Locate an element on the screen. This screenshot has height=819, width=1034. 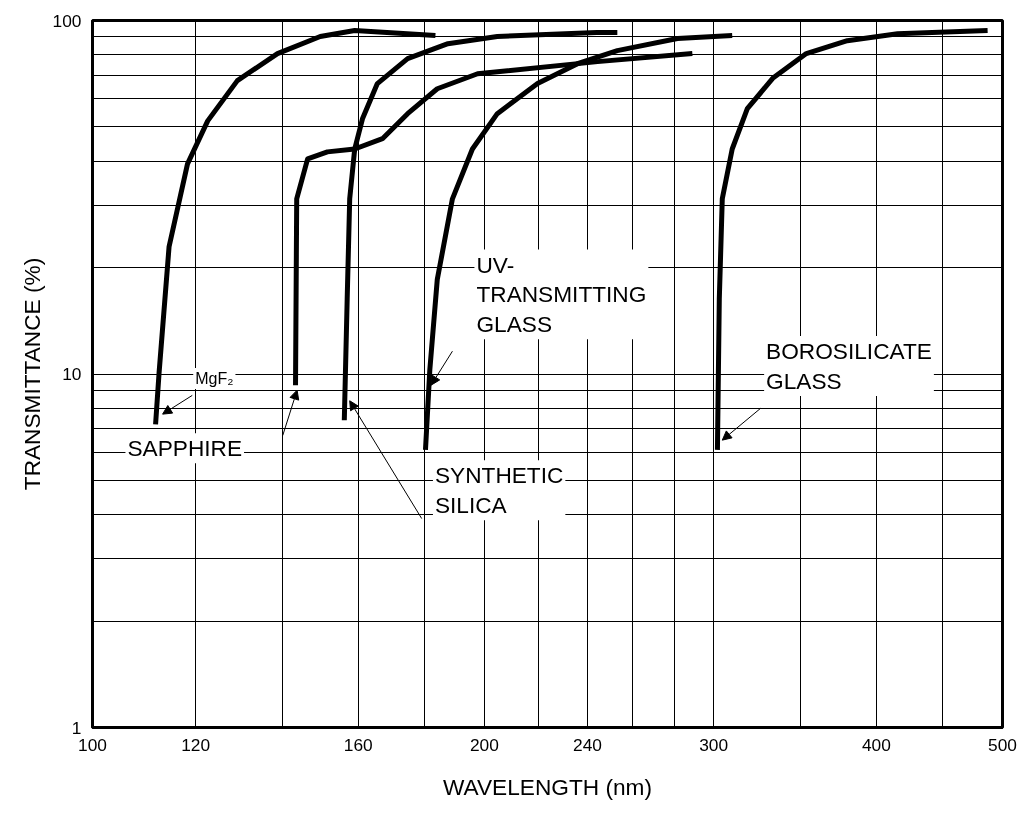
x-tick-label: 240 is located at coordinates (587, 744).